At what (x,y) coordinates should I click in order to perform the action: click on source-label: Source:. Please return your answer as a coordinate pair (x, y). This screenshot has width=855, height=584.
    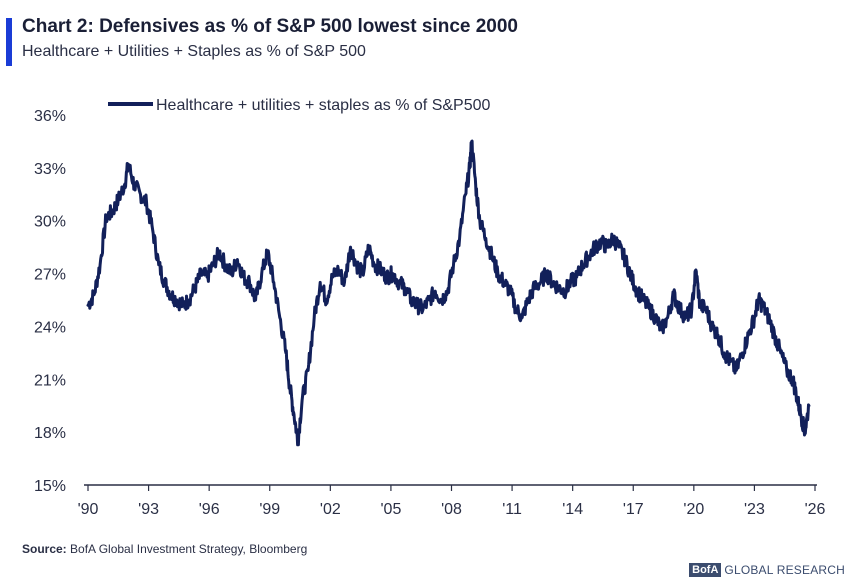
    Looking at the image, I should click on (44, 549).